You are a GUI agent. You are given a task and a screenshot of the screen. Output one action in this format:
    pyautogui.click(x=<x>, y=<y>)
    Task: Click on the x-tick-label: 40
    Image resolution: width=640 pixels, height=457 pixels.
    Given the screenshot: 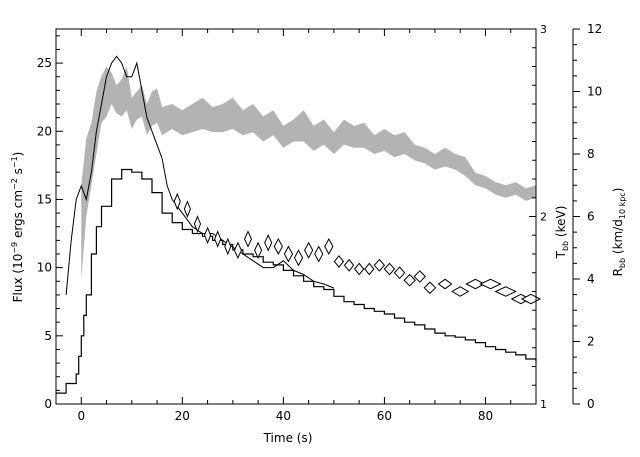 What is the action you would take?
    pyautogui.click(x=283, y=416)
    